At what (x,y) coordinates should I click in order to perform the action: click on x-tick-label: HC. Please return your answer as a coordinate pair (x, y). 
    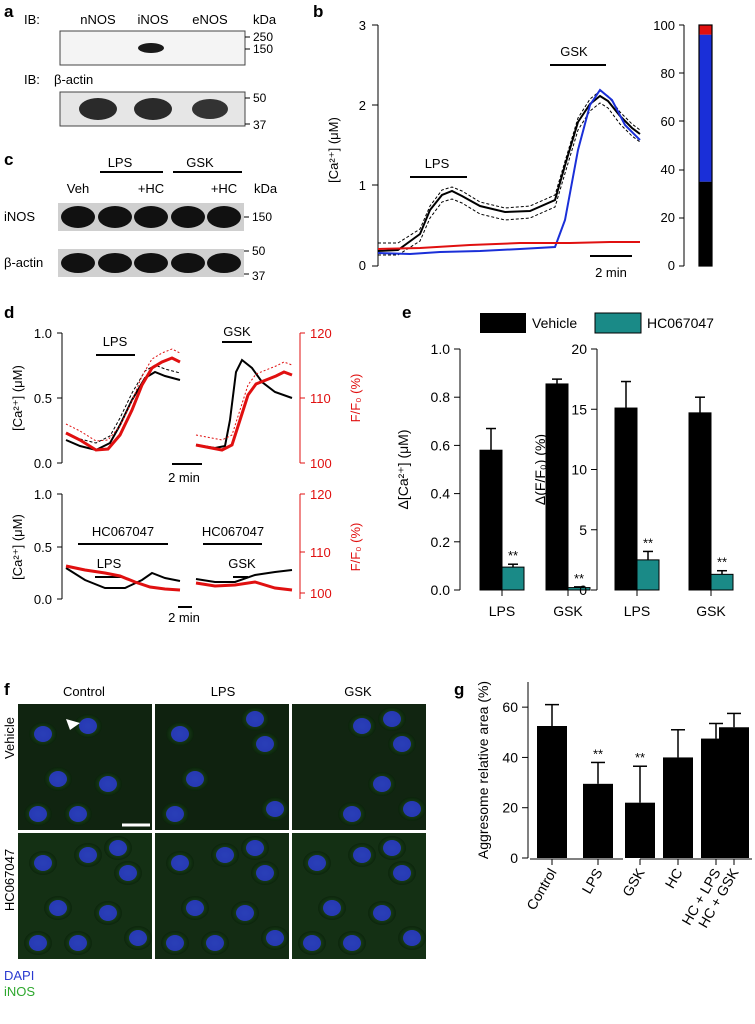
    Looking at the image, I should click on (674, 879).